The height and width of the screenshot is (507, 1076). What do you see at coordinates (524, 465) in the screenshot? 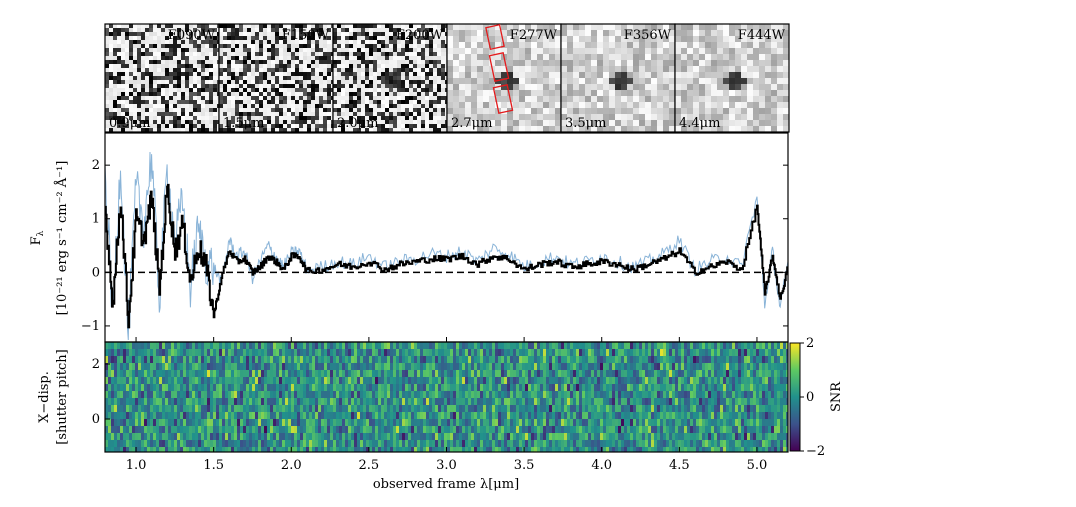
I see `x-tick-label: 3.5` at bounding box center [524, 465].